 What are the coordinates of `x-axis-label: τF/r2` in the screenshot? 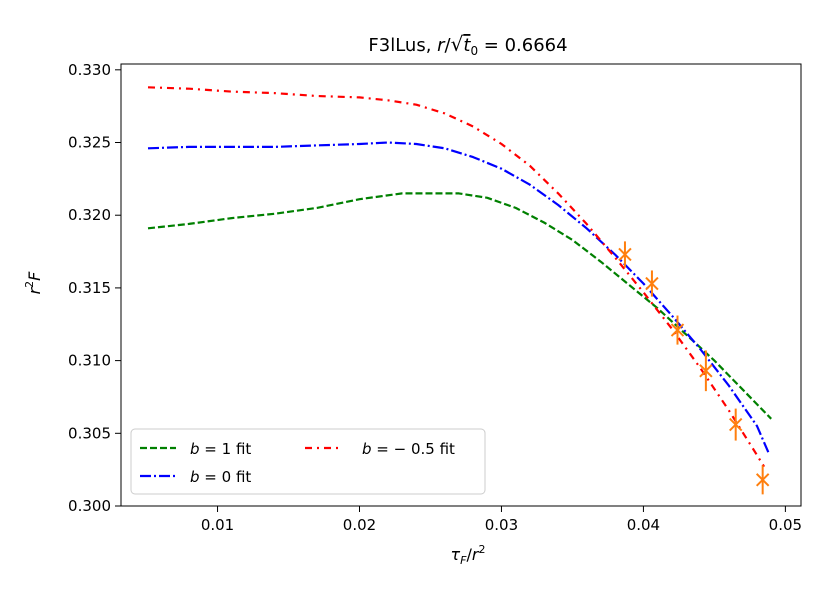 It's located at (468, 555).